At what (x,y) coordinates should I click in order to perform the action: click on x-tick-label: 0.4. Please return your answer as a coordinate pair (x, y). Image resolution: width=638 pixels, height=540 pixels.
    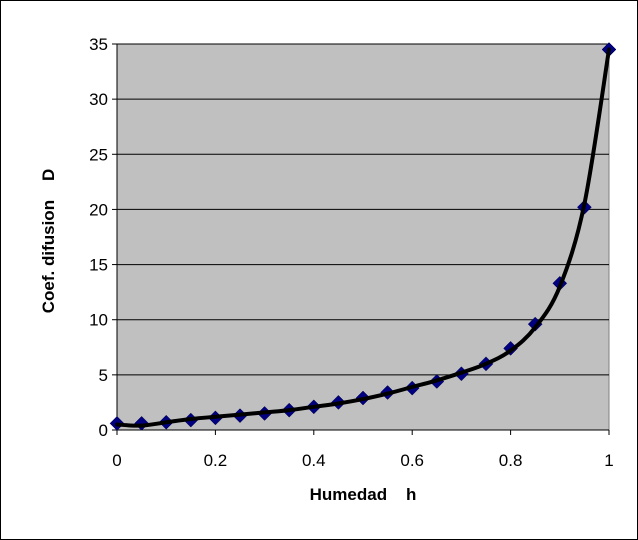
    Looking at the image, I should click on (314, 460).